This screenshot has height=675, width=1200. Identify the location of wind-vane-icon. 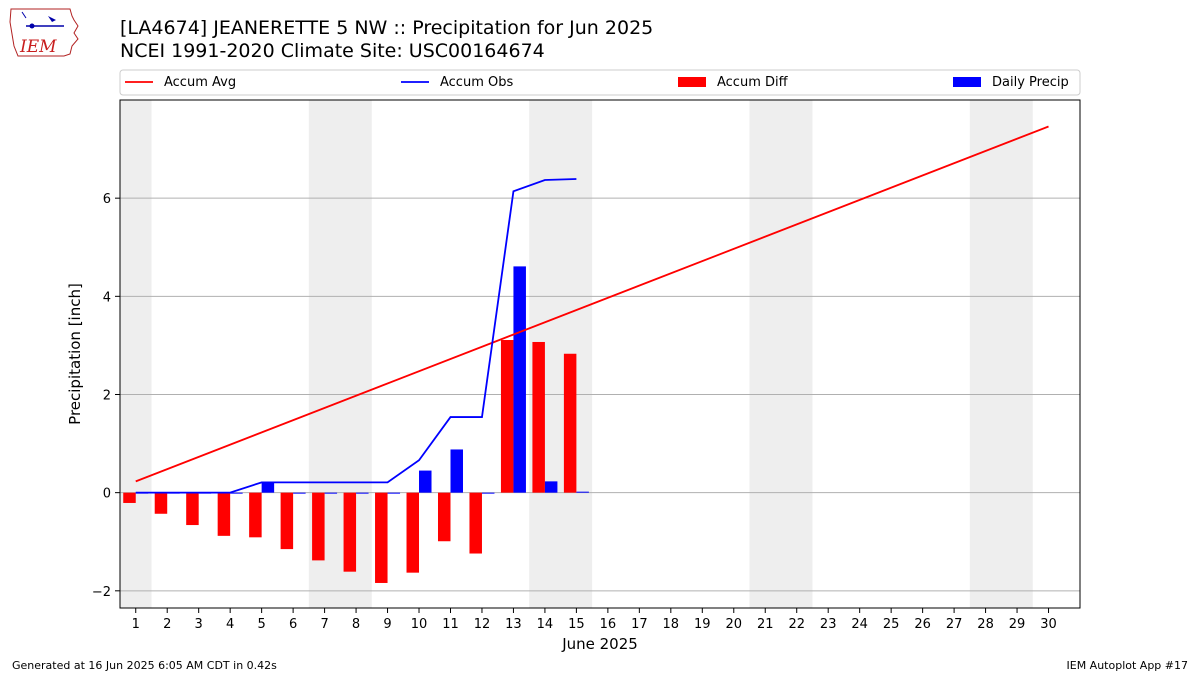
(52, 19).